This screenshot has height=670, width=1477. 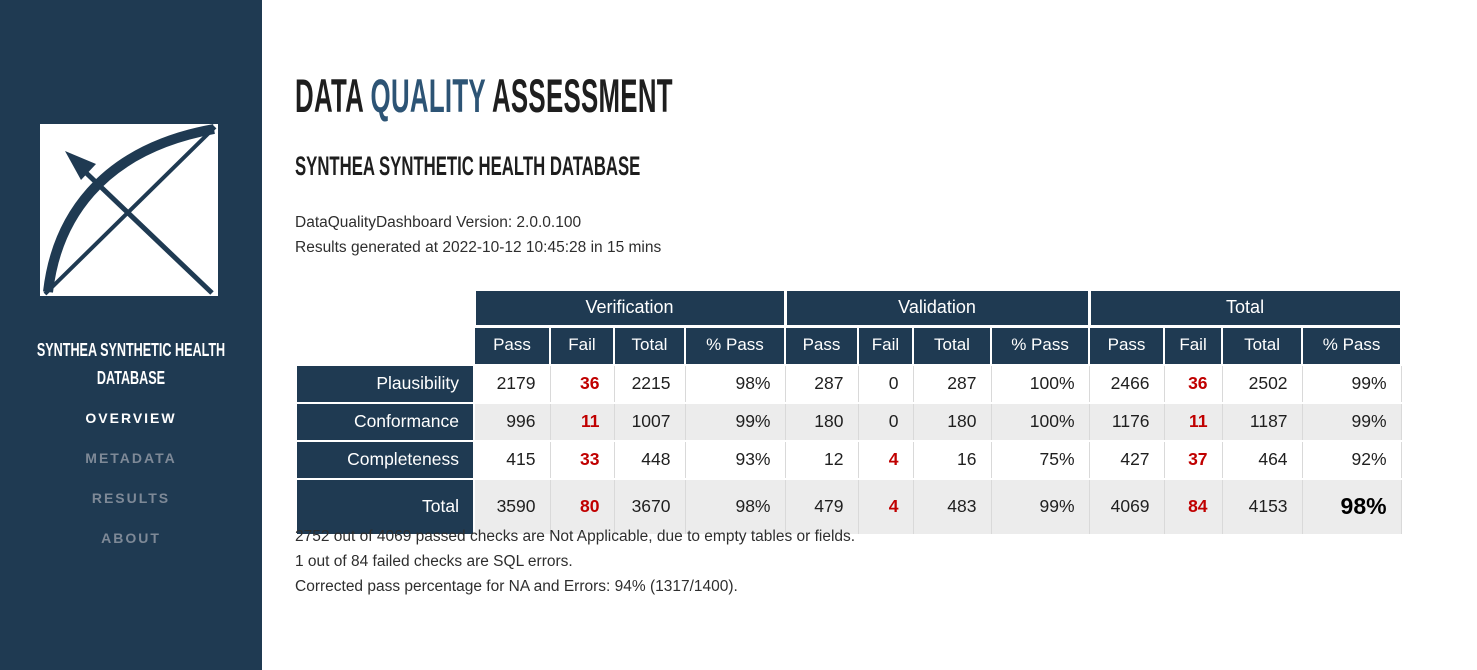 I want to click on bow-and-arrows-icon, so click(x=130, y=210).